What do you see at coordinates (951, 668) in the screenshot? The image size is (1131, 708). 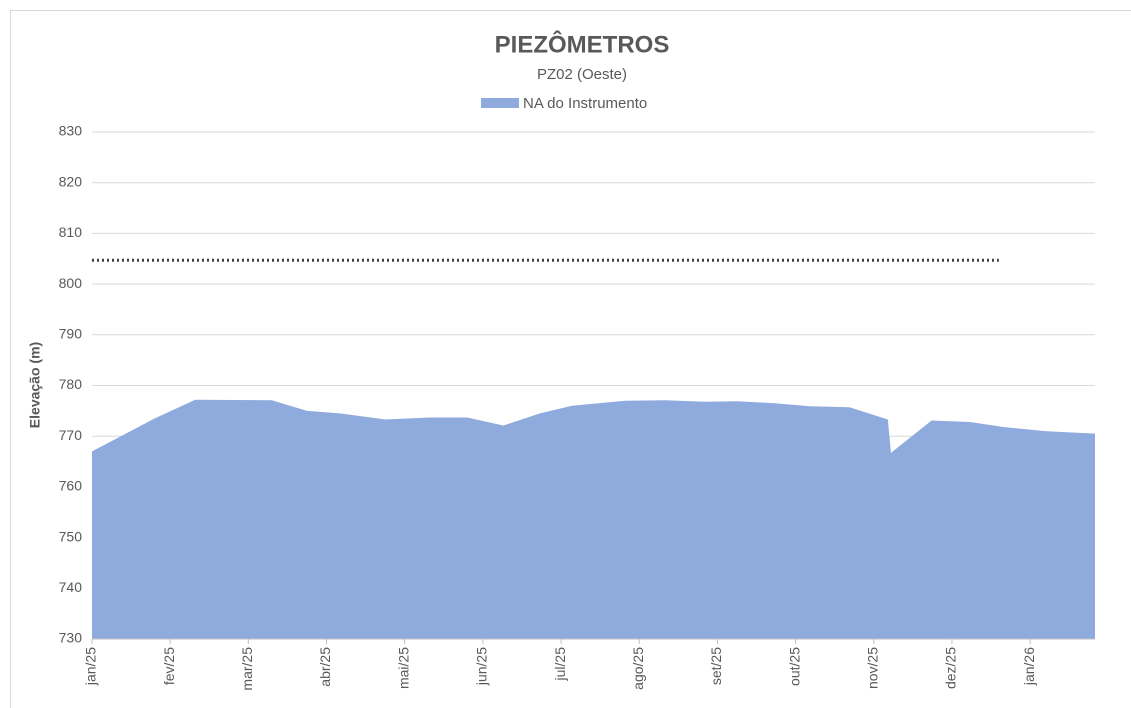 I see `x-tick-label: dez/25` at bounding box center [951, 668].